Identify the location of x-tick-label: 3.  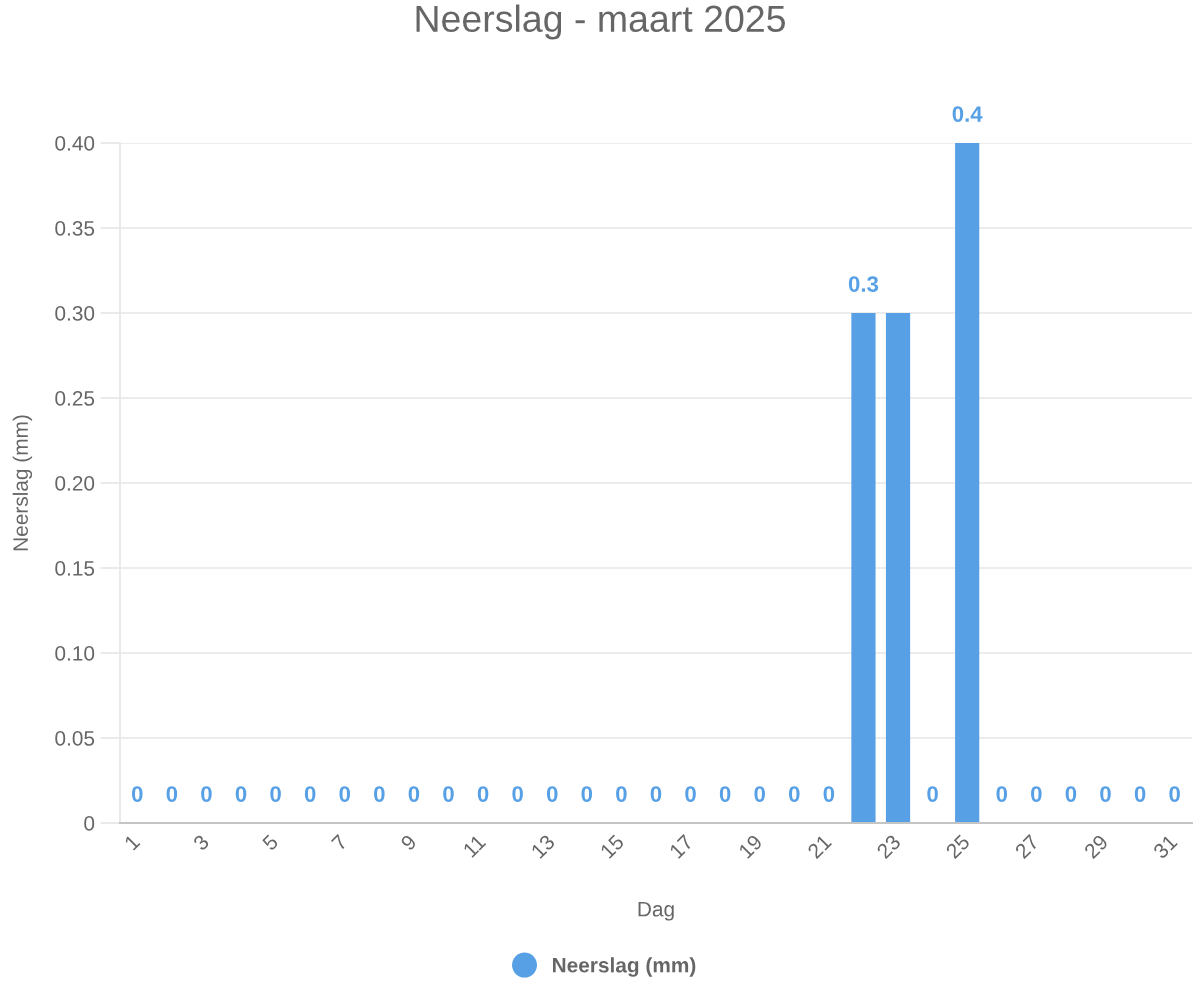
(201, 842).